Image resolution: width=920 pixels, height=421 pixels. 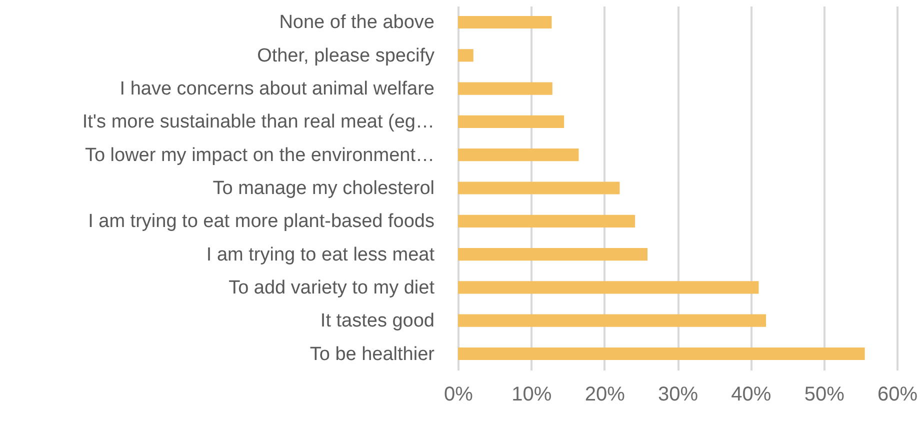 I want to click on x-tick-label: 60%, so click(x=897, y=395).